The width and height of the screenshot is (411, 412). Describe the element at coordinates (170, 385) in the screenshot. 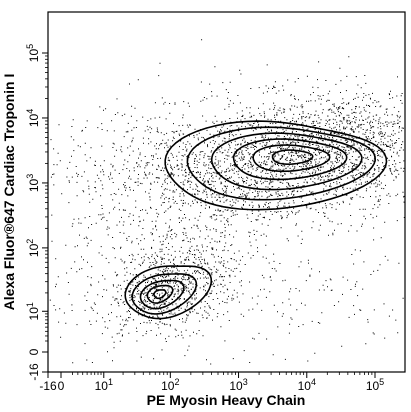

I see `x-tick-label: 10²` at that location.